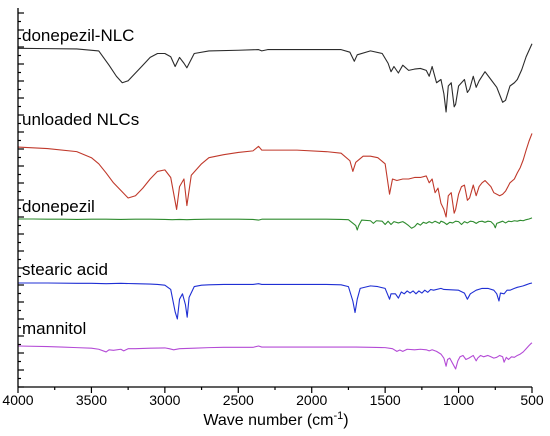 This screenshot has width=550, height=436. What do you see at coordinates (91, 400) in the screenshot?
I see `x-tick-label: 3500` at bounding box center [91, 400].